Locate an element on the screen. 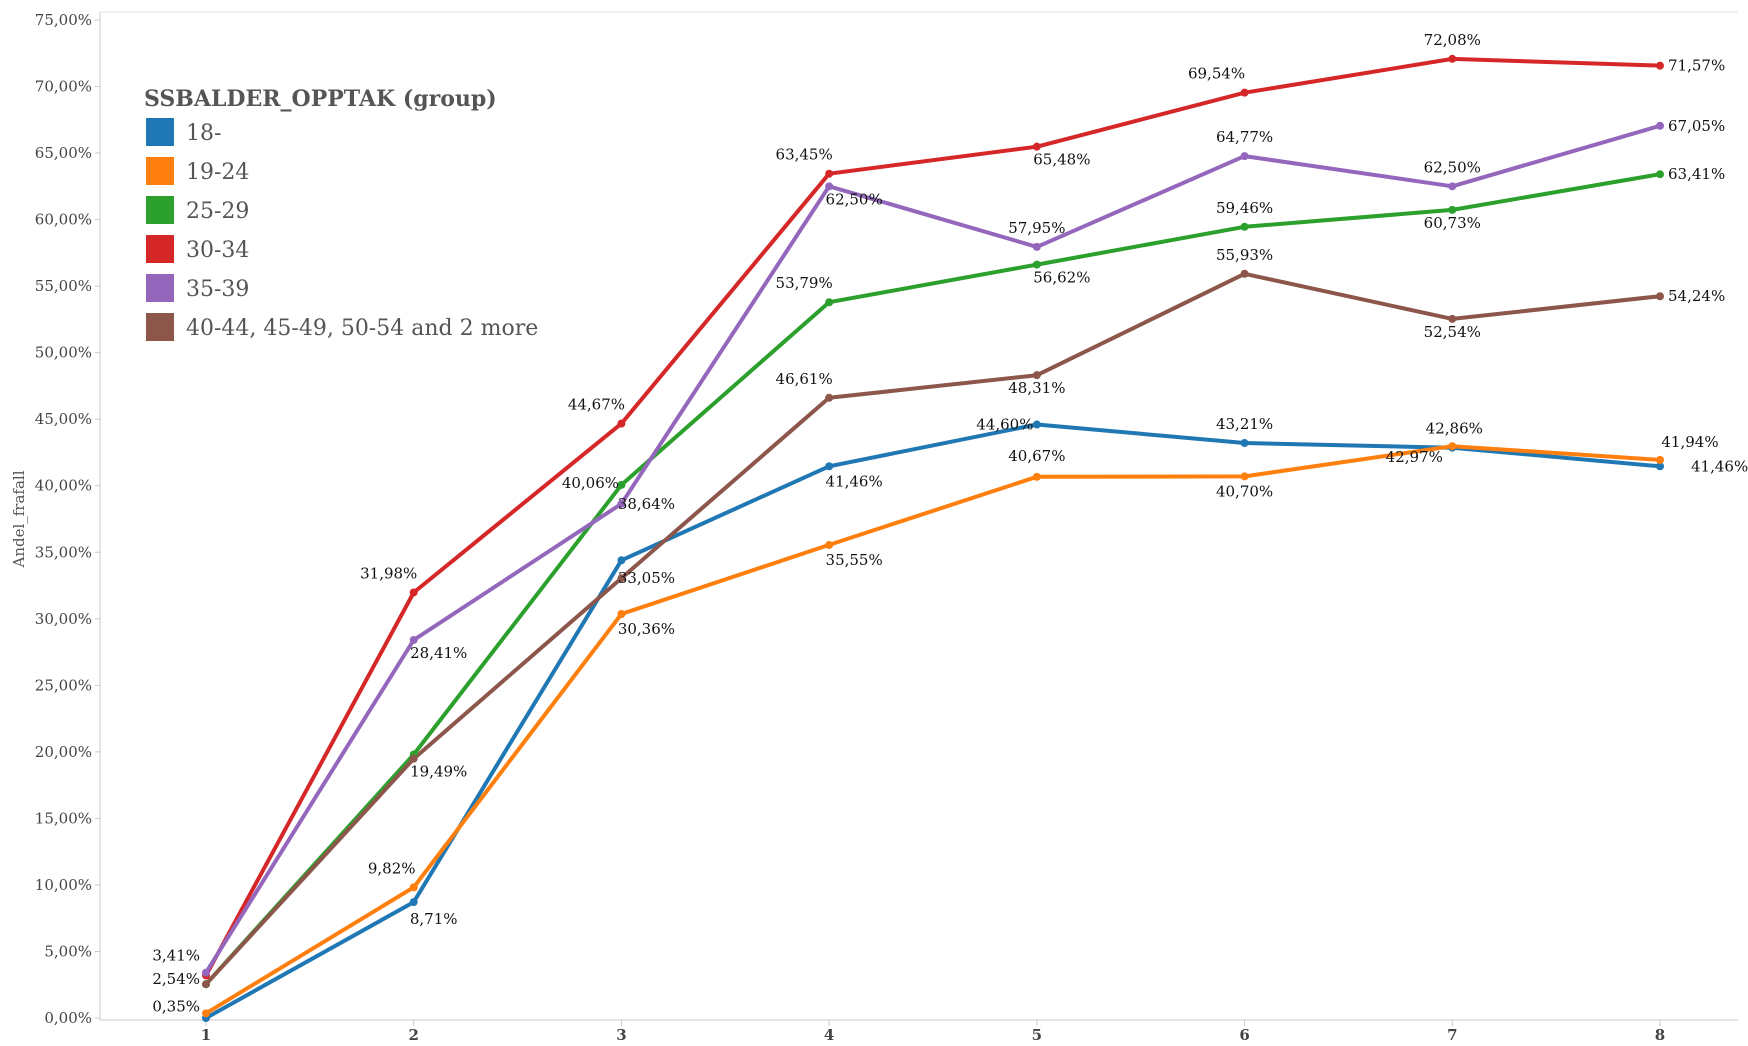 The image size is (1748, 1046). data-label: 40,70% is located at coordinates (1244, 491).